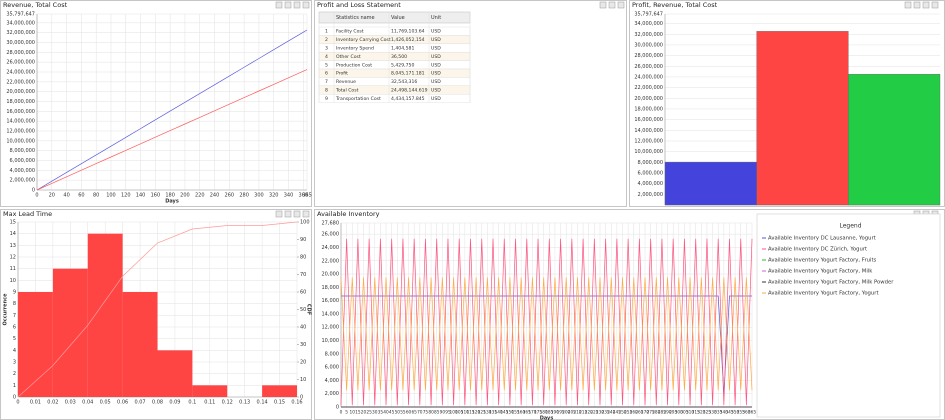  I want to click on x-tick-label: 200, so click(566, 413).